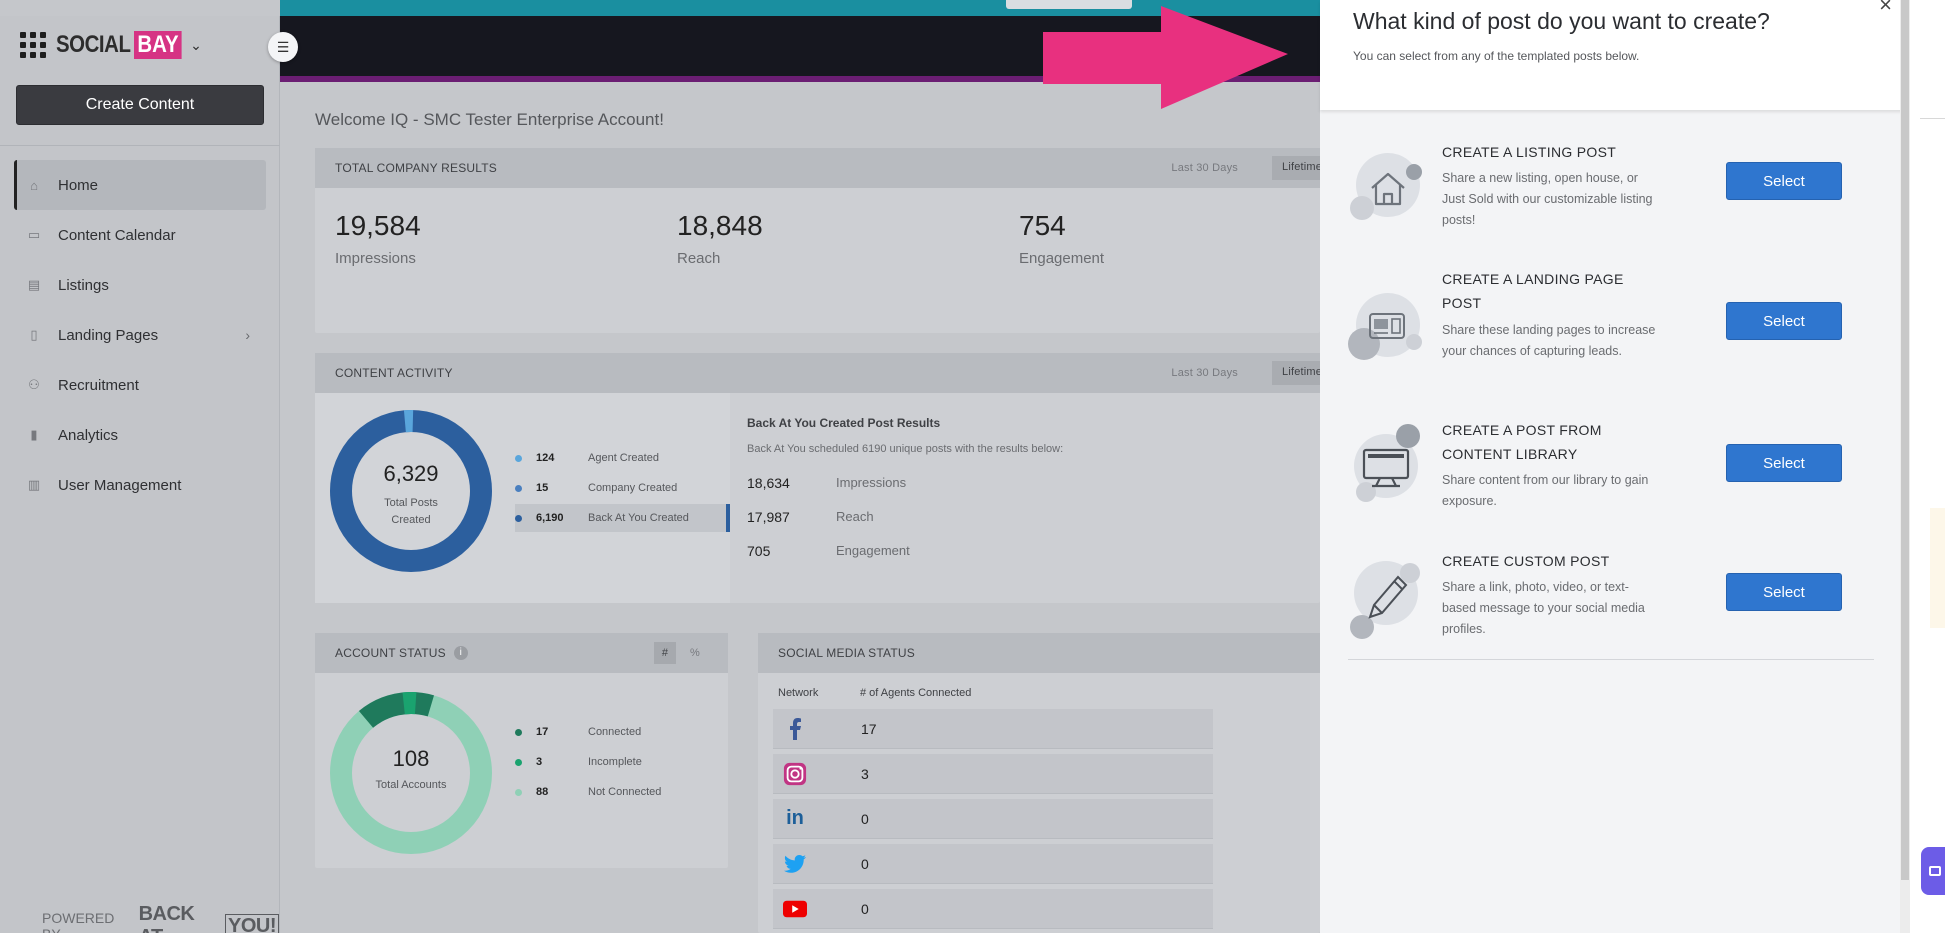 The image size is (1945, 933). I want to click on monitor-icon, so click(1385, 462).